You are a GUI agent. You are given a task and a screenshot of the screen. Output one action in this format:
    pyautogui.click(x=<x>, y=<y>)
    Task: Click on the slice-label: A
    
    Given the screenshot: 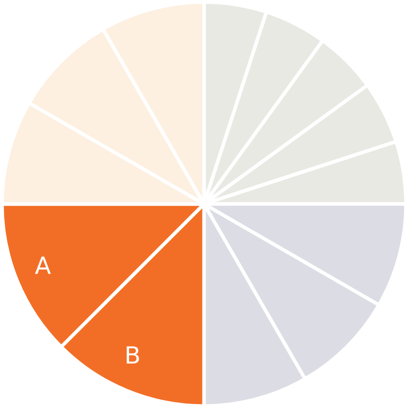 What is the action you would take?
    pyautogui.click(x=43, y=265)
    